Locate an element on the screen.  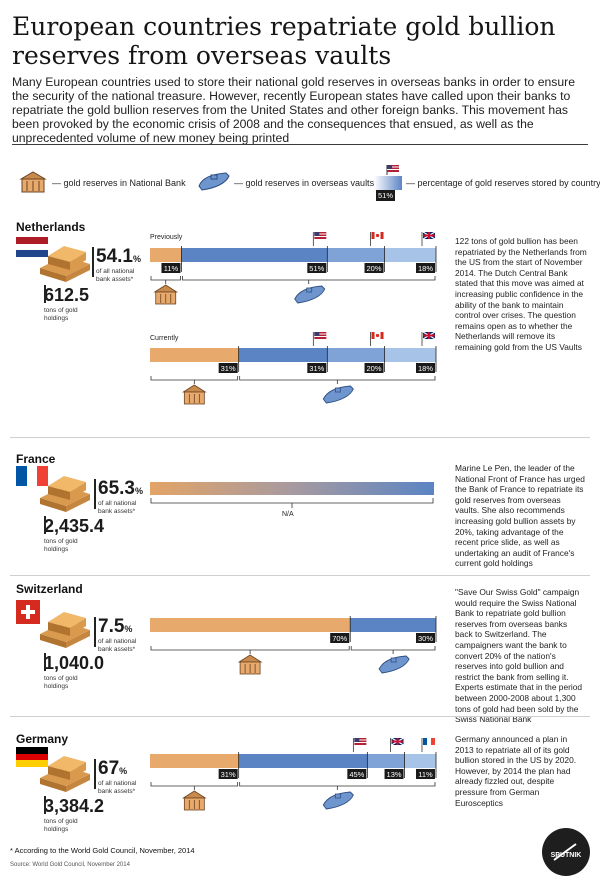
sputnik-wordmark: SPUTNIK is located at coordinates (566, 855).